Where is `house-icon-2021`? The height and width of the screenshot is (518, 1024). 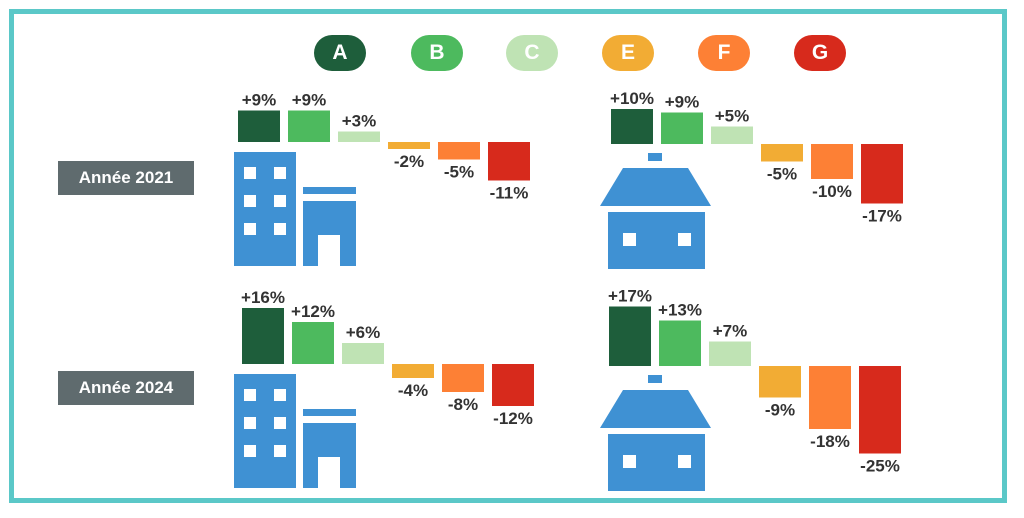
house-icon-2021 is located at coordinates (655, 211).